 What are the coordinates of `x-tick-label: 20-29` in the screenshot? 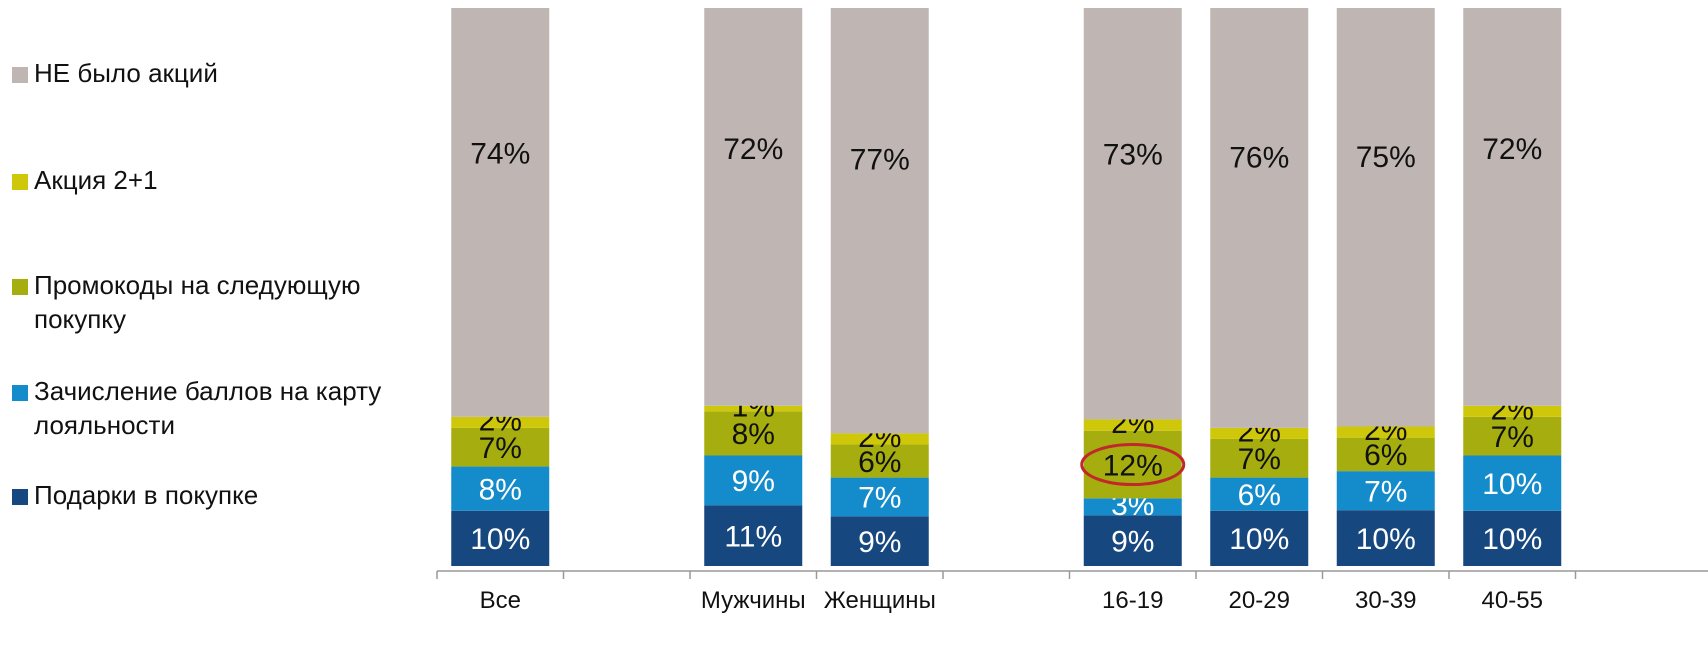 It's located at (1259, 600).